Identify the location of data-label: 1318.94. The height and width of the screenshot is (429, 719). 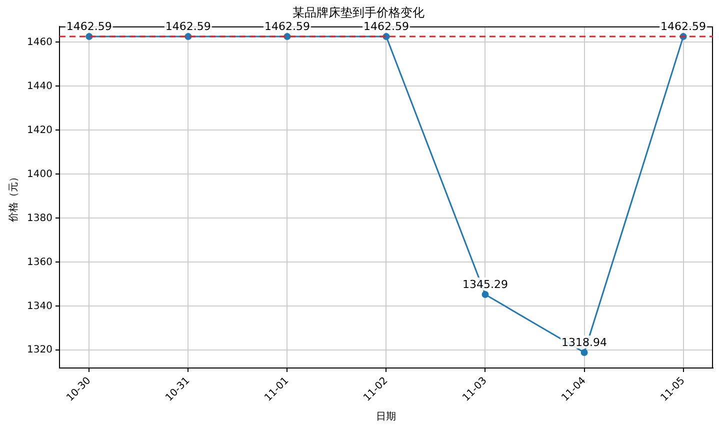
(585, 342).